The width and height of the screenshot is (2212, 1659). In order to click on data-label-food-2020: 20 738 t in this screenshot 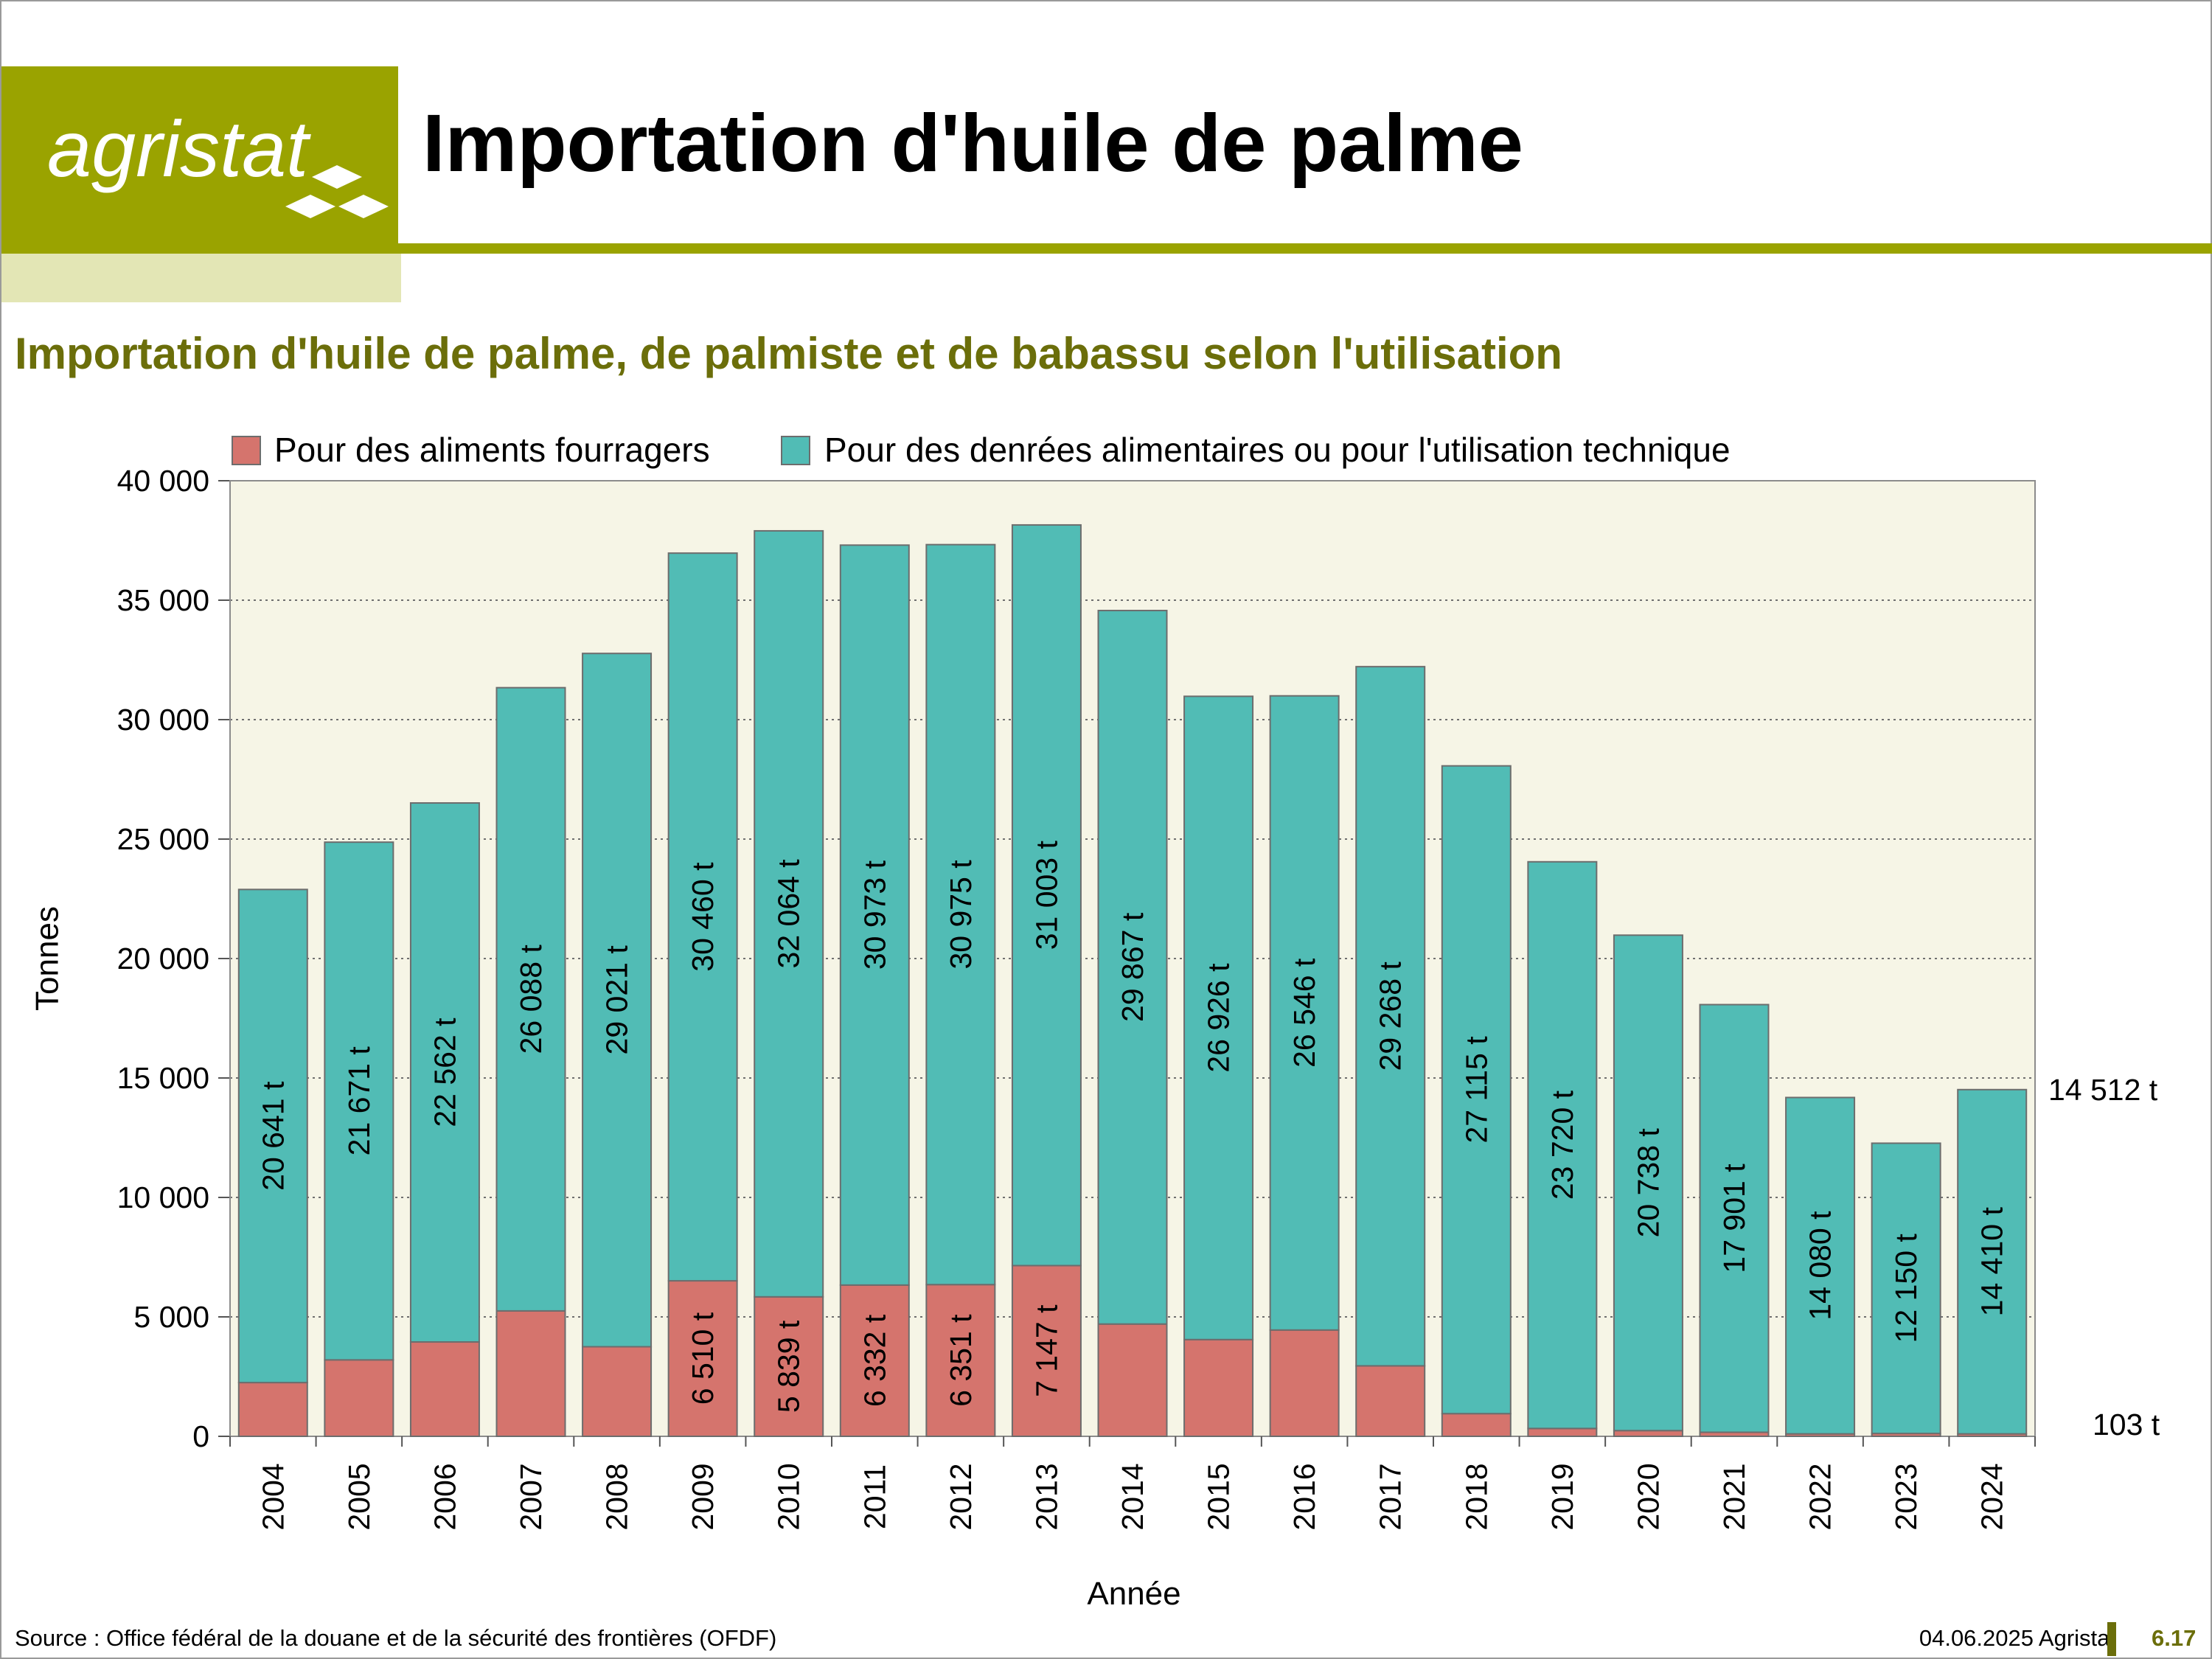, I will do `click(1648, 1183)`.